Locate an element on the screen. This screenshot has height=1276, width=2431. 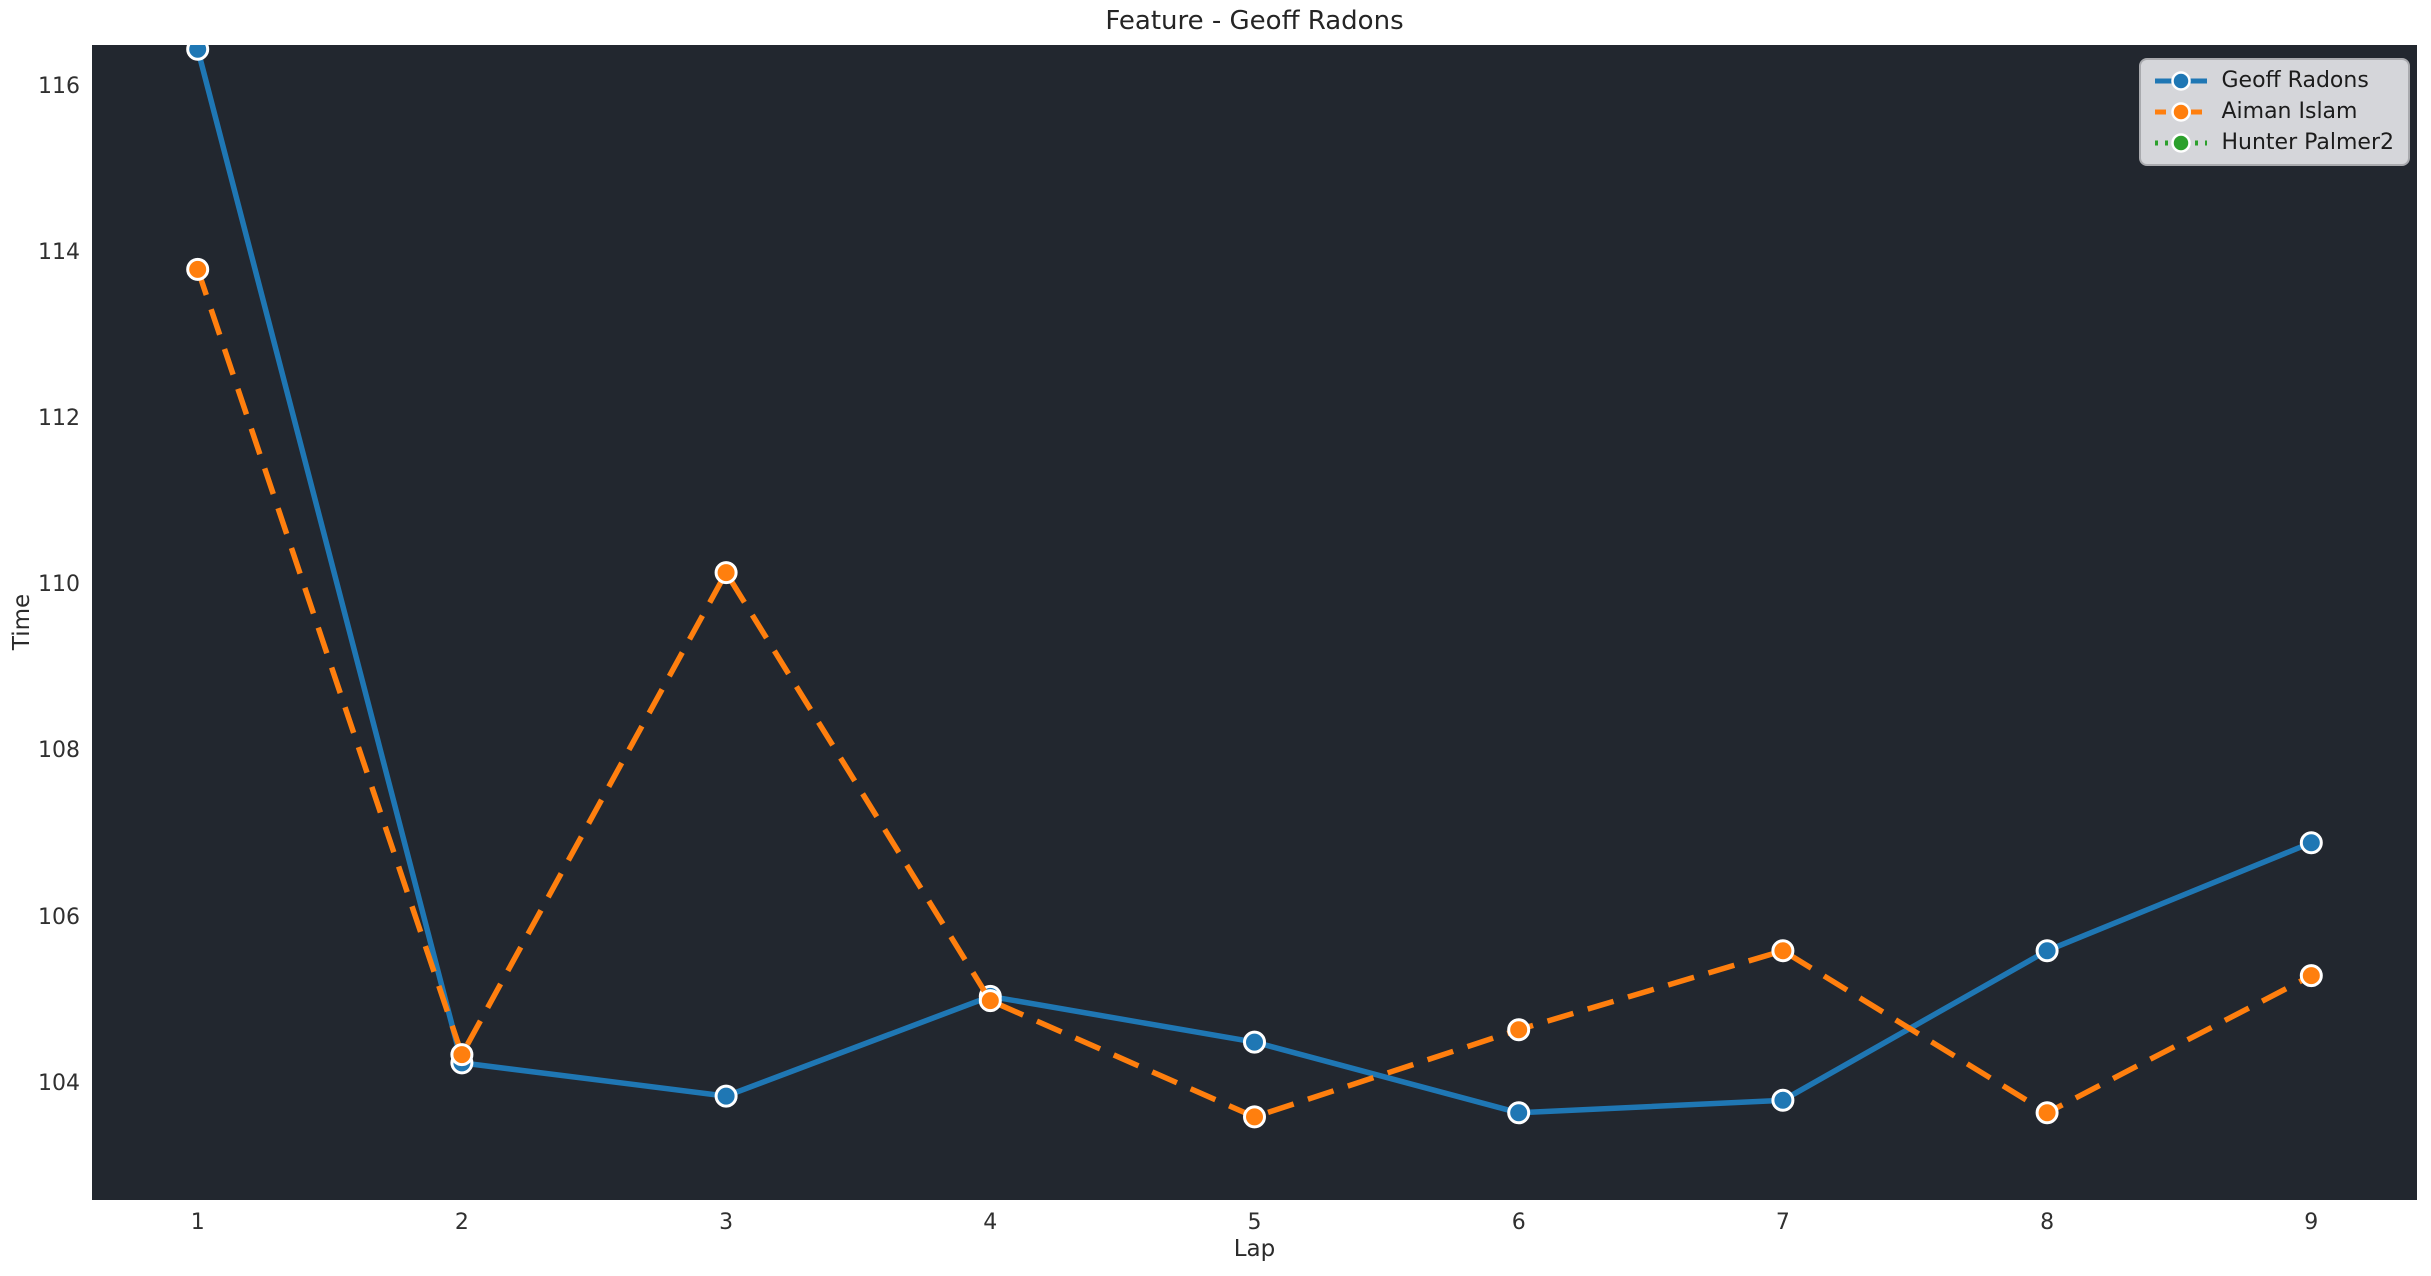
y-tick-label: 108 is located at coordinates (59, 751).